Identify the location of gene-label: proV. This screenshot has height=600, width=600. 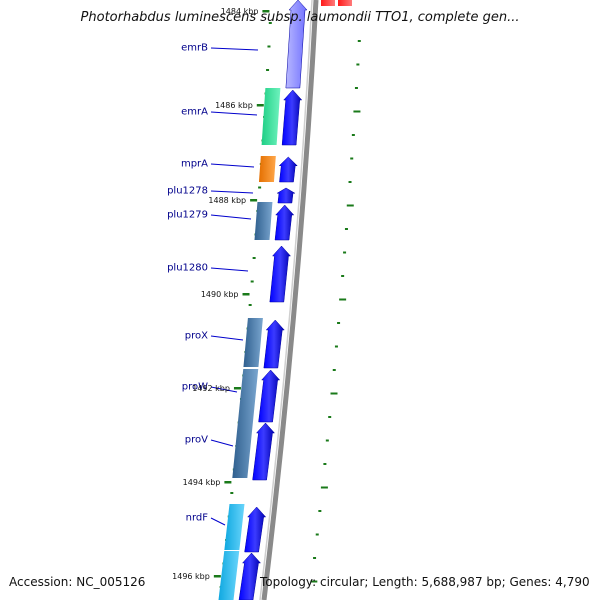
(196, 440).